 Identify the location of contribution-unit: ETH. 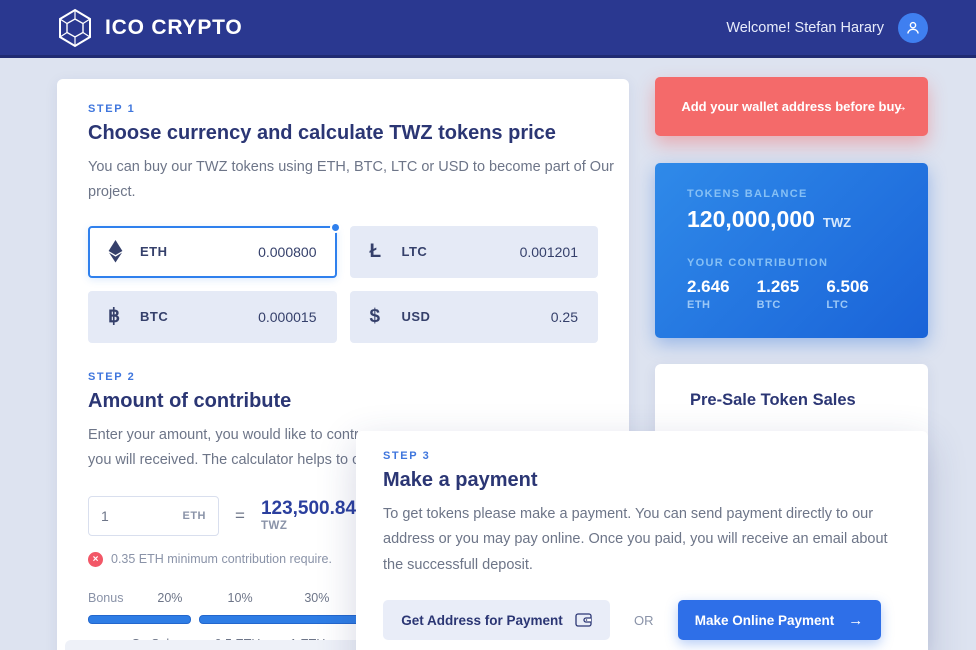
(699, 305).